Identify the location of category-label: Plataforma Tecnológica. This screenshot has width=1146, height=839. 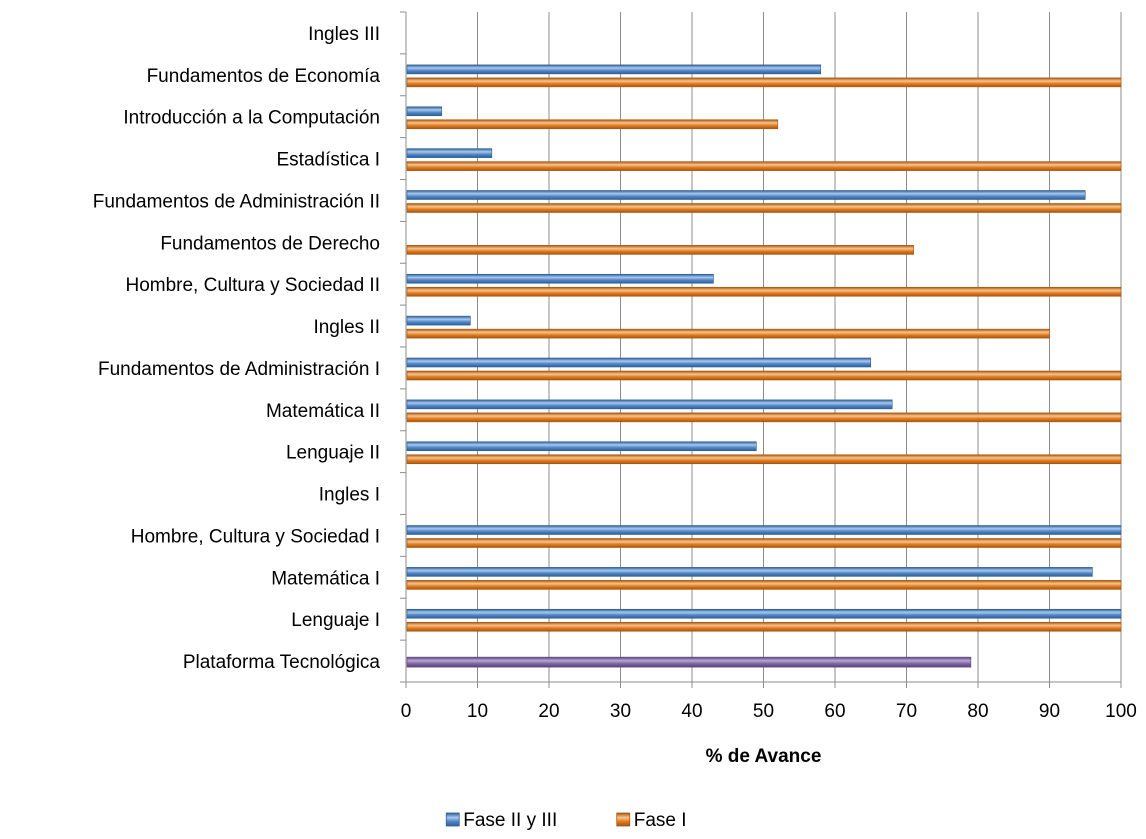
(282, 662).